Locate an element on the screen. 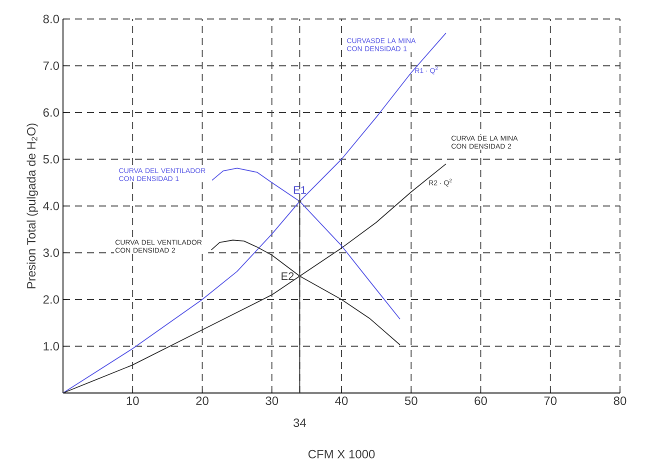  y-tick-label: 1.0 is located at coordinates (52, 346).